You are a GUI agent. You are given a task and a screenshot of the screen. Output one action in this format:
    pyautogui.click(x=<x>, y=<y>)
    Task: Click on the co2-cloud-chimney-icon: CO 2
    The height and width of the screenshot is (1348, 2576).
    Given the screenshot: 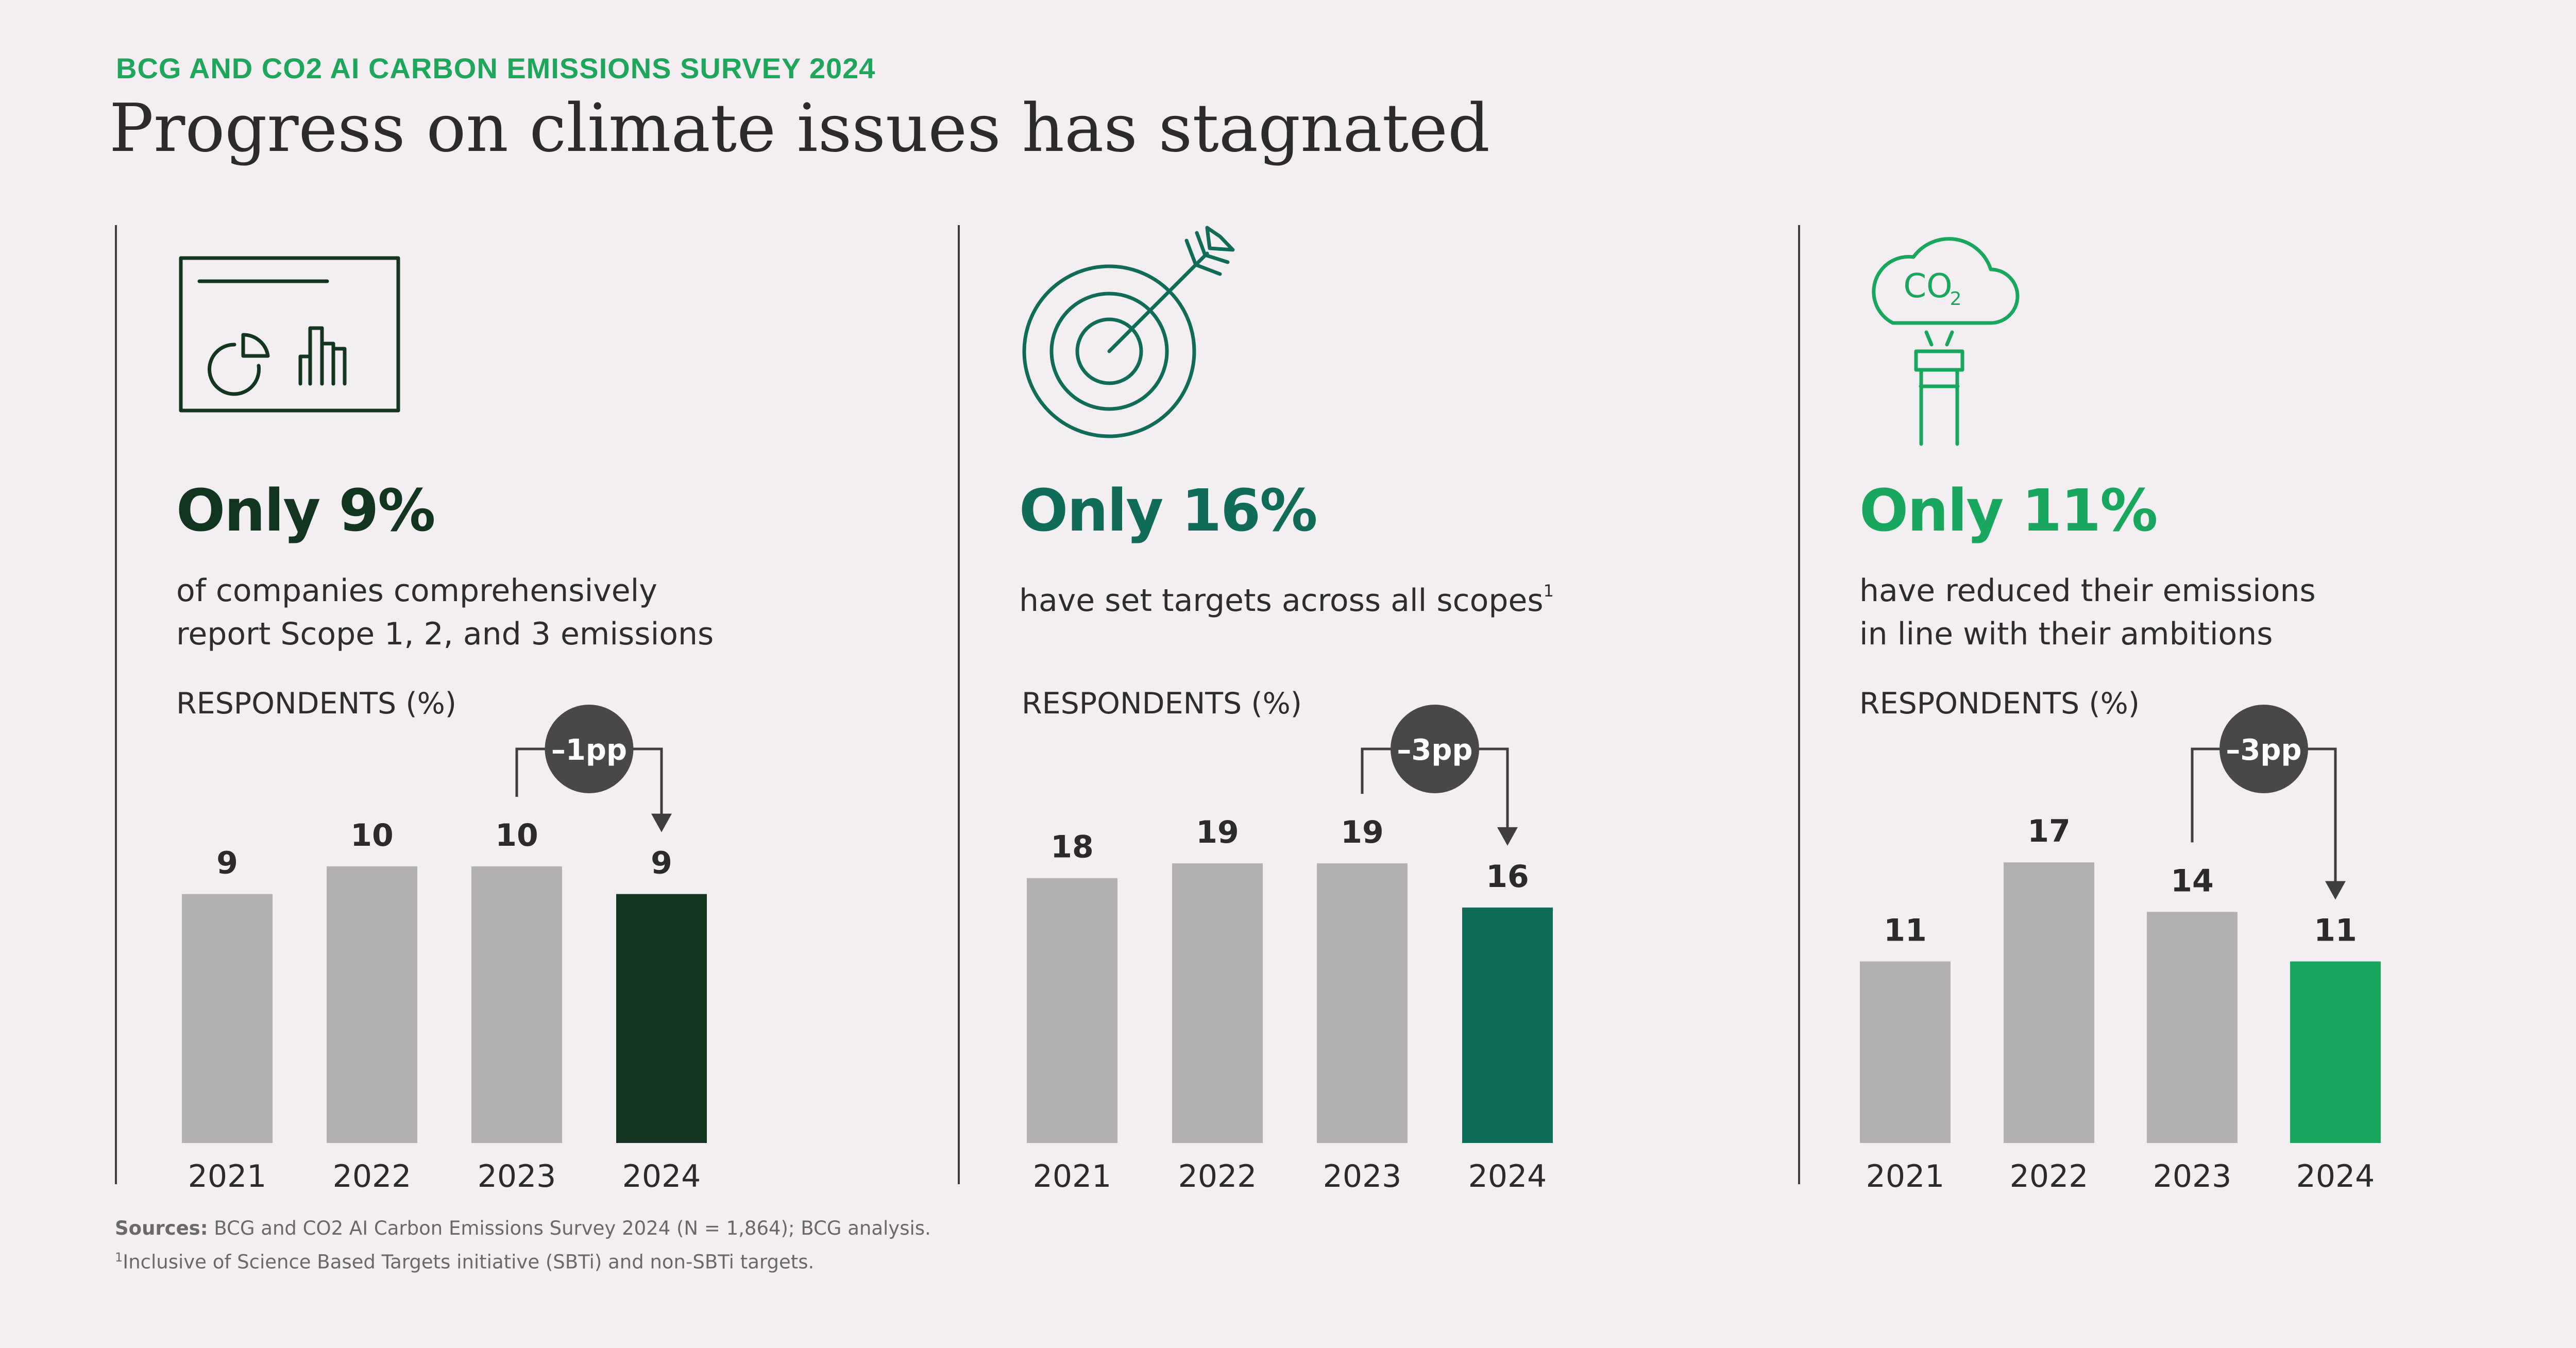 What is the action you would take?
    pyautogui.click(x=1946, y=341)
    